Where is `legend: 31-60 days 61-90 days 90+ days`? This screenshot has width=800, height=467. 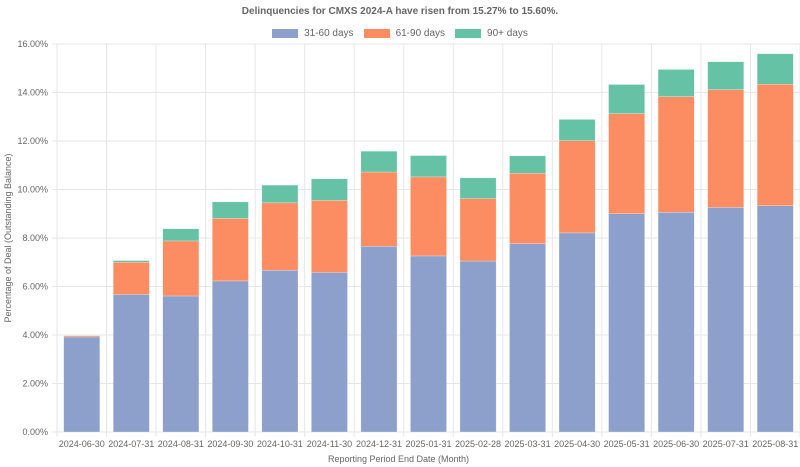
legend: 31-60 days 61-90 days 90+ days is located at coordinates (400, 33).